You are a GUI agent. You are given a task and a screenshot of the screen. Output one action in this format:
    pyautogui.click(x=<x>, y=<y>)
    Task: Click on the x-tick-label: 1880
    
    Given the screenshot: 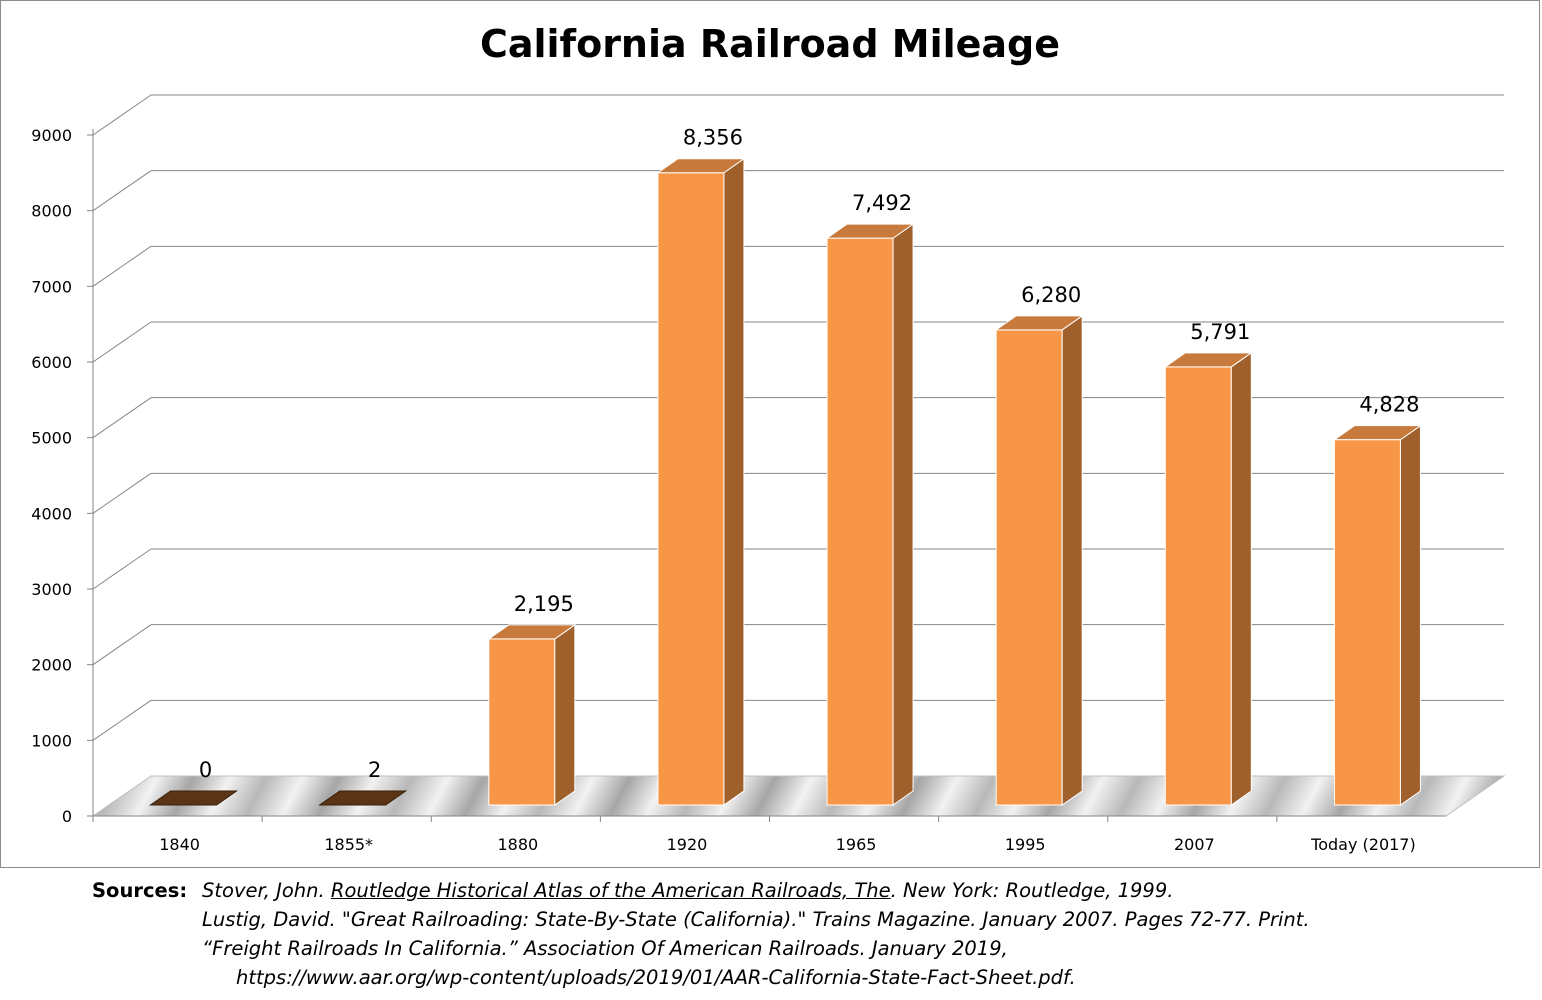 What is the action you would take?
    pyautogui.click(x=517, y=844)
    